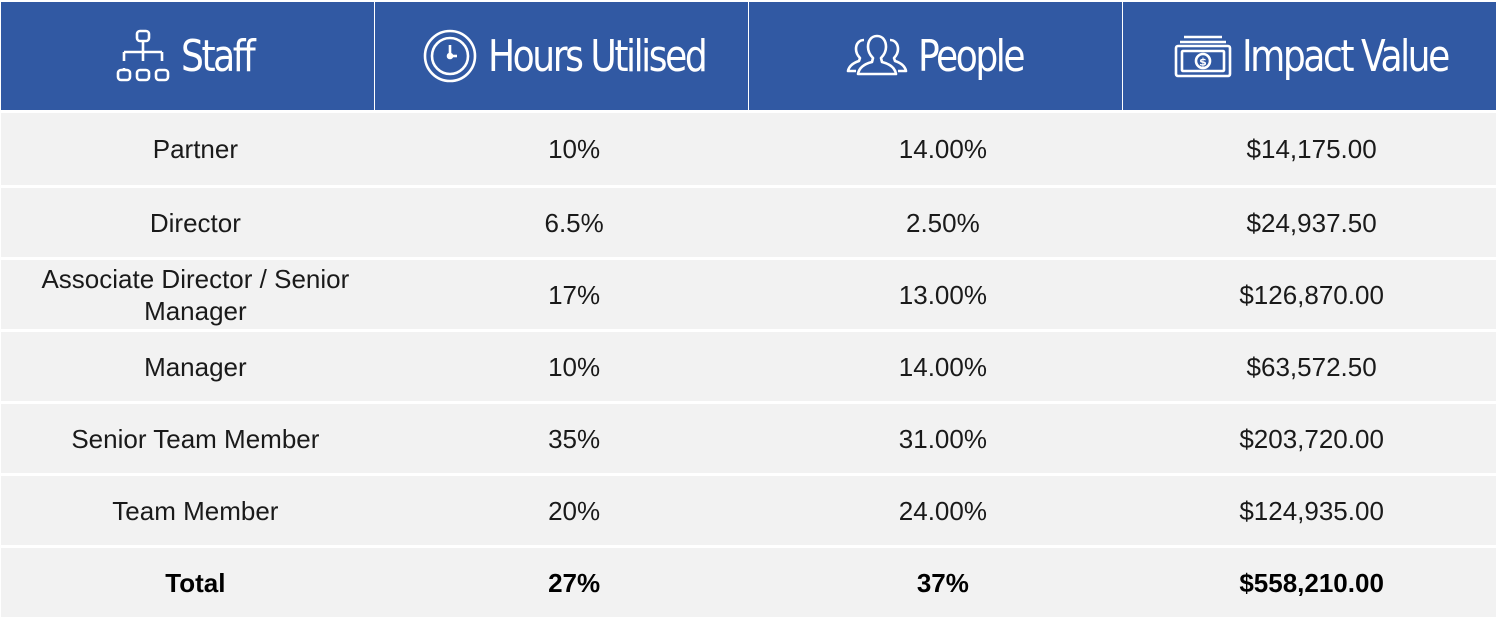 The width and height of the screenshot is (1500, 618). Describe the element at coordinates (942, 582) in the screenshot. I see `total-people: 37%` at that location.